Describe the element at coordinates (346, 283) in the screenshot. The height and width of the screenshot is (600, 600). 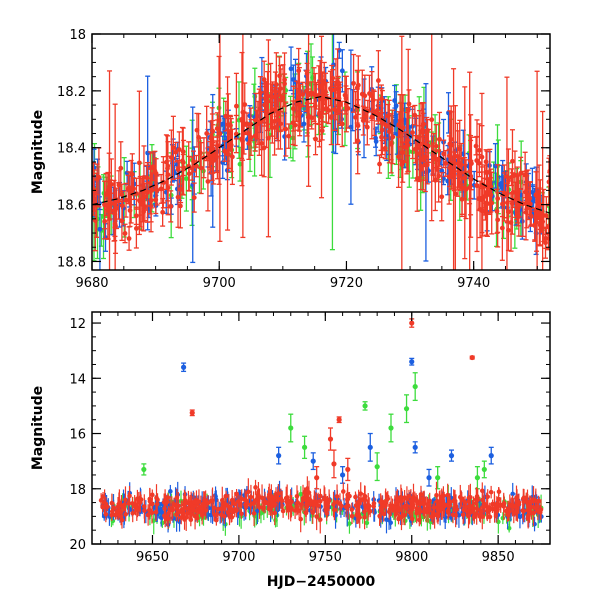
I see `x-tick-label: 9720` at that location.